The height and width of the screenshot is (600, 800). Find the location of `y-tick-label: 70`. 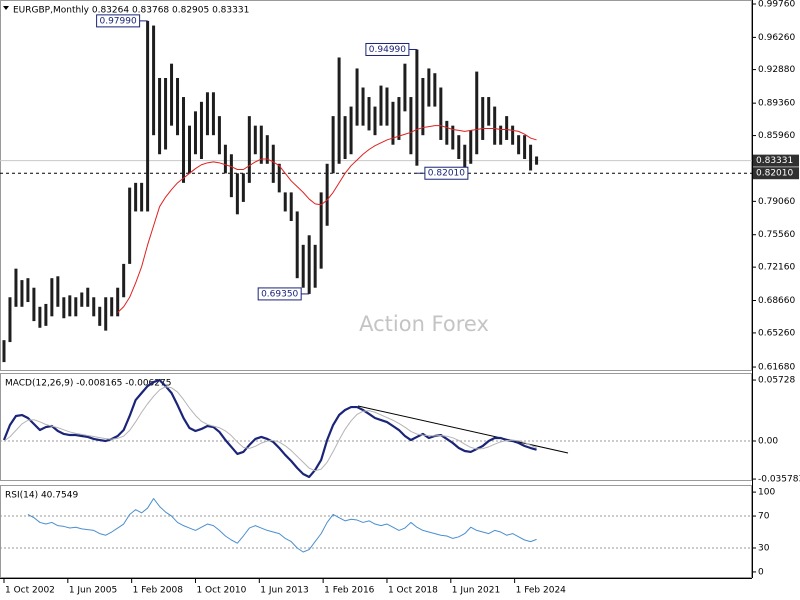

y-tick-label: 70 is located at coordinates (764, 517).